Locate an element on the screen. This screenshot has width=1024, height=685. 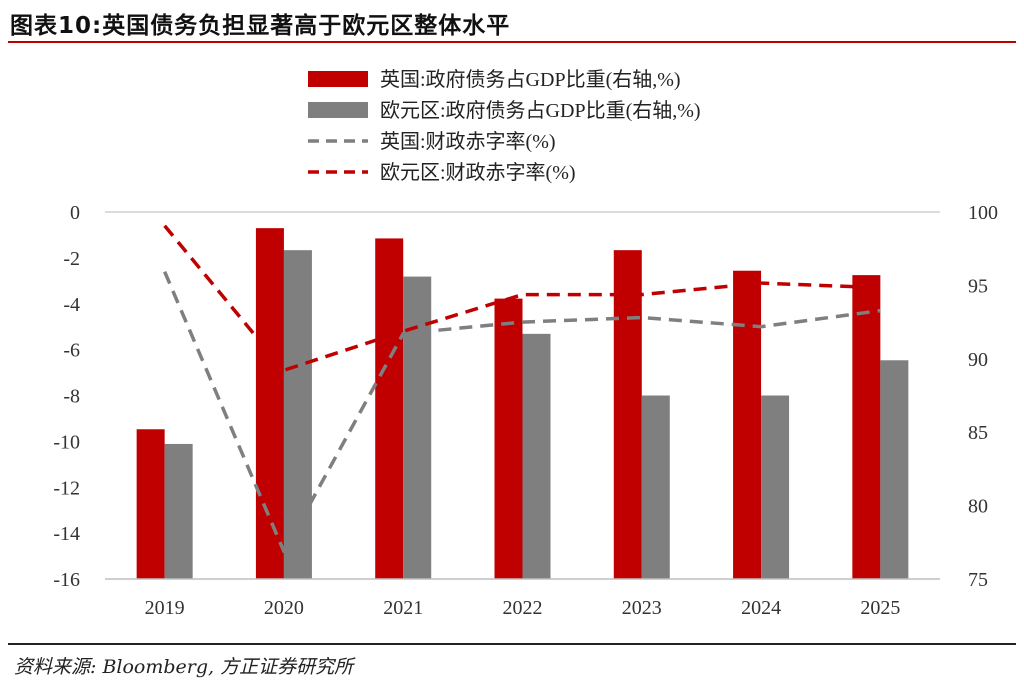
bar-uk-2025 is located at coordinates (866, 427).